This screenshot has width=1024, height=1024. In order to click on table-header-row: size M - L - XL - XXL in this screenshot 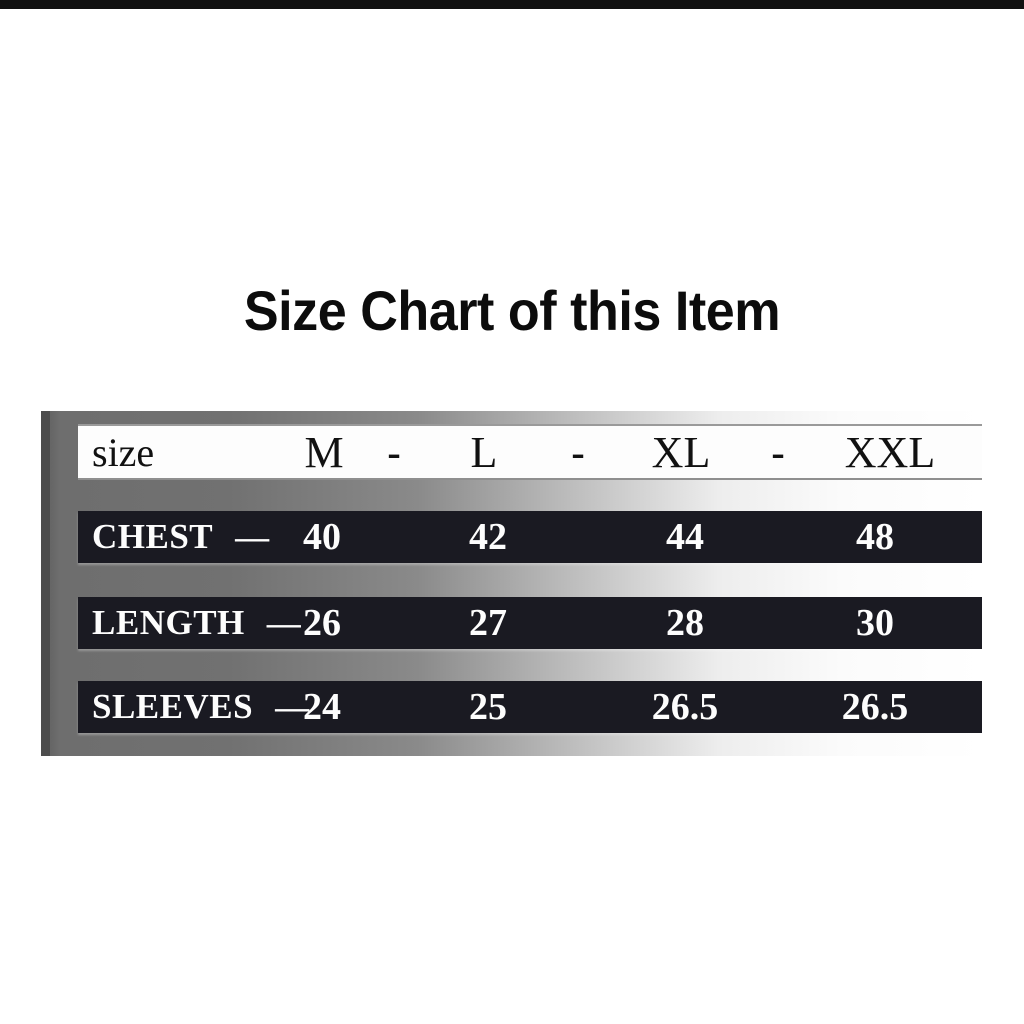, I will do `click(530, 452)`.